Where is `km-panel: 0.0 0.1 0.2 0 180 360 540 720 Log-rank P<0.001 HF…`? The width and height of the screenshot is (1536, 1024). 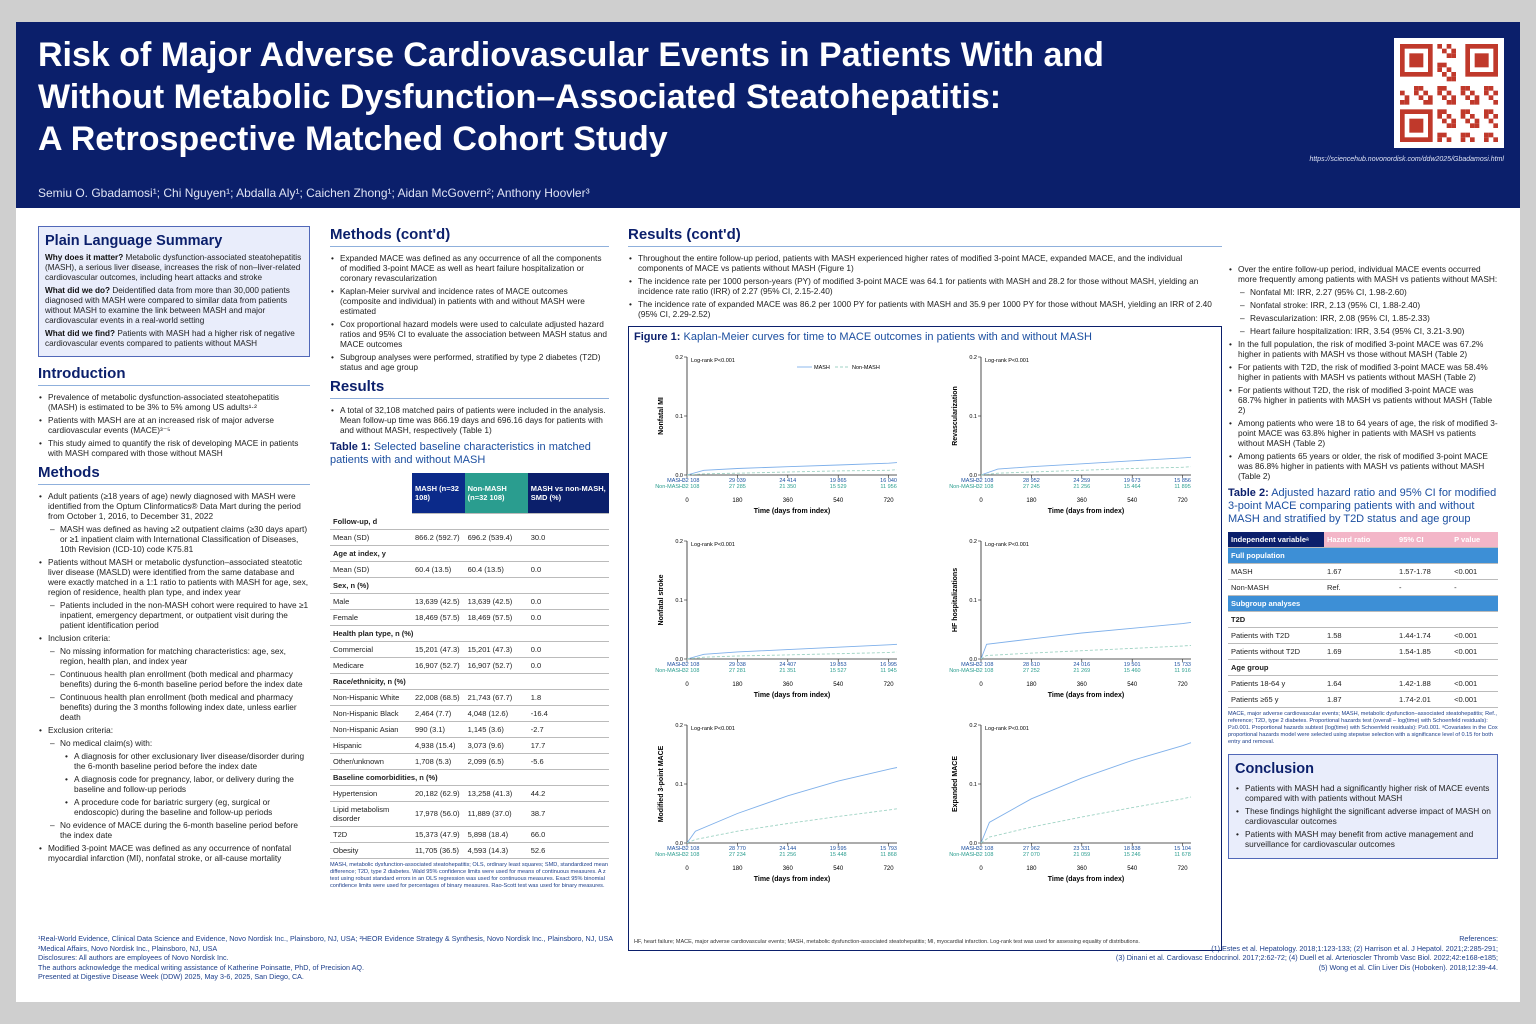
km-panel: 0.0 0.1 0.2 0 180 360 540 720 Log-rank P<0.001 HF… is located at coordinates (1076, 628).